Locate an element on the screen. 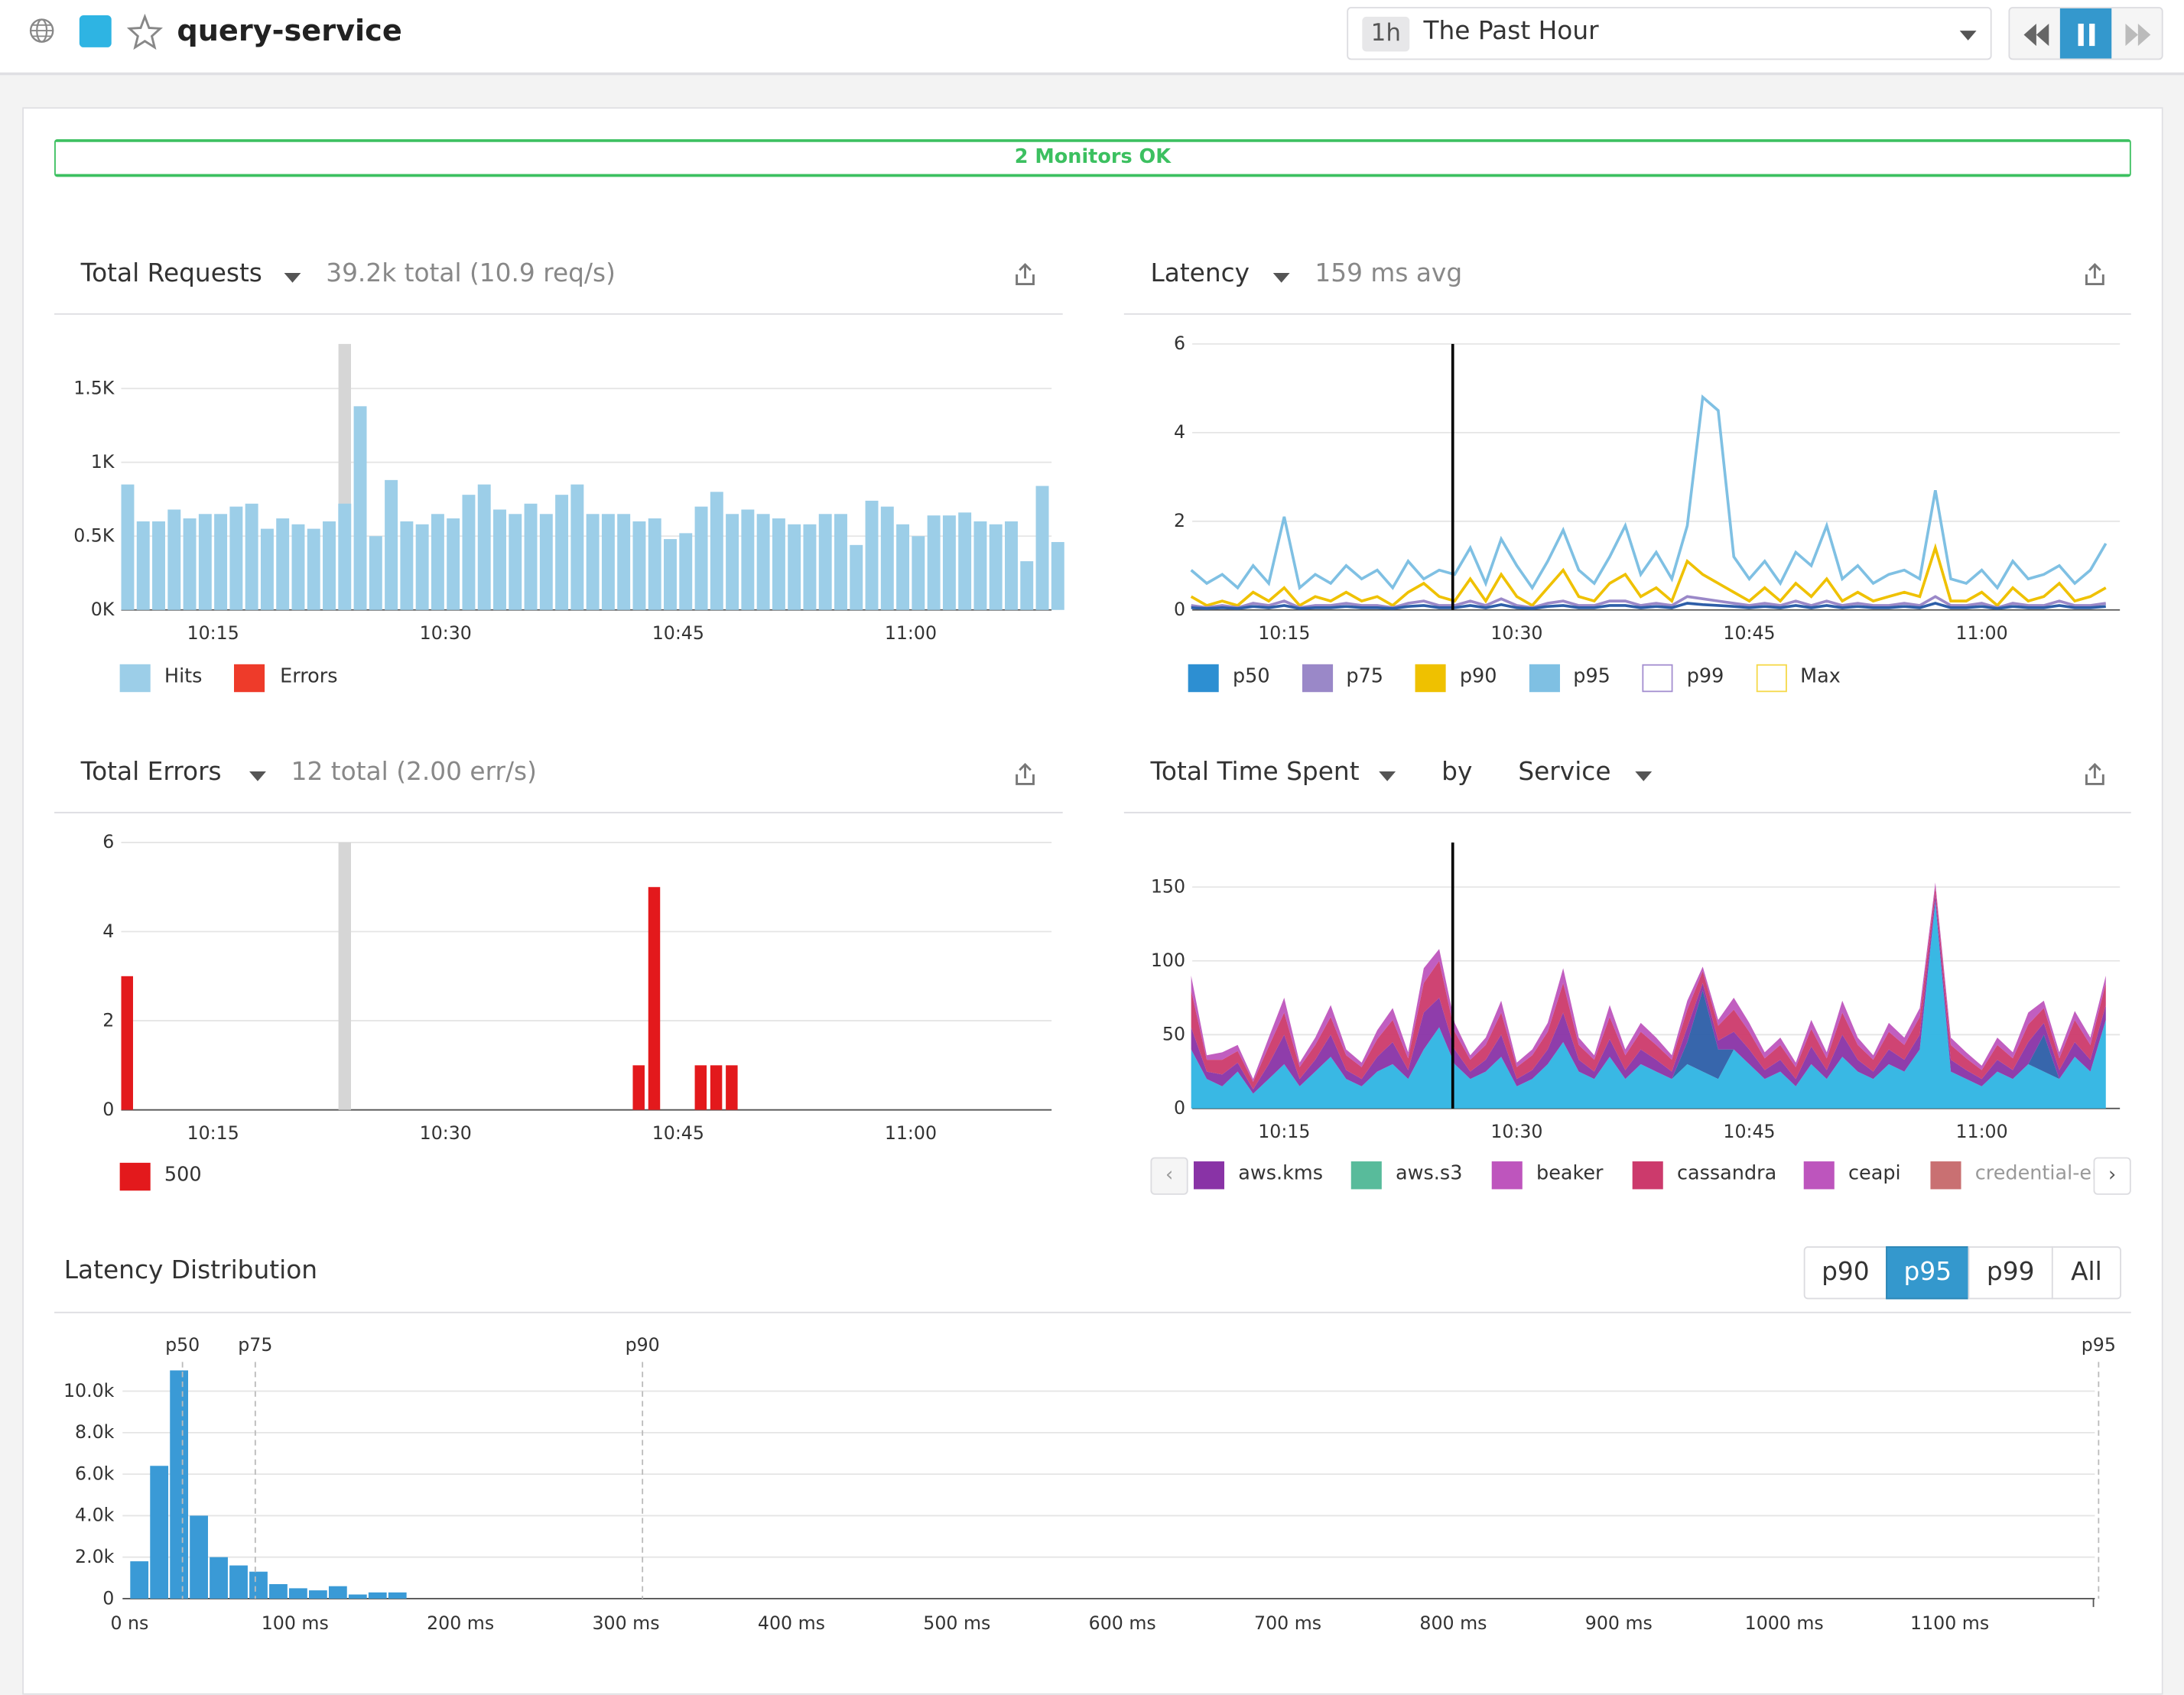 The image size is (2184, 1695). legend-label-aws-s3: aws.s3 is located at coordinates (1429, 1174).